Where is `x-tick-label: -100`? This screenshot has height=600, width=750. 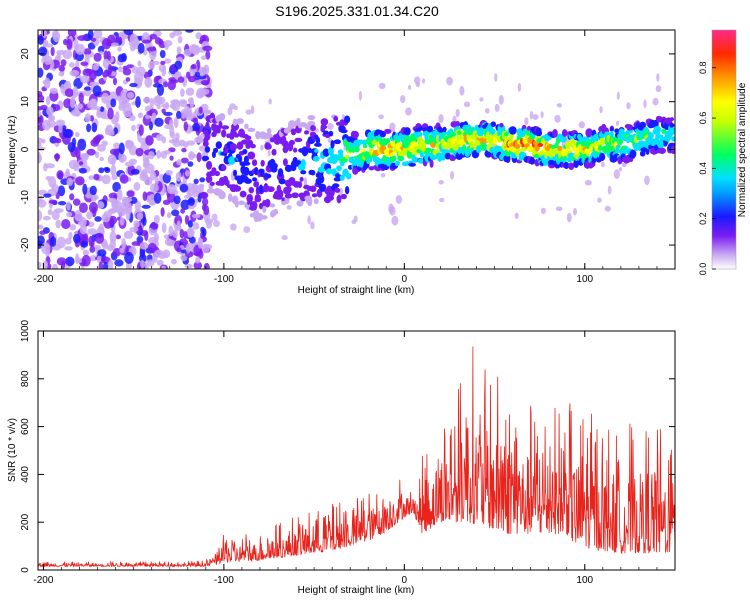 x-tick-label: -100 is located at coordinates (224, 279).